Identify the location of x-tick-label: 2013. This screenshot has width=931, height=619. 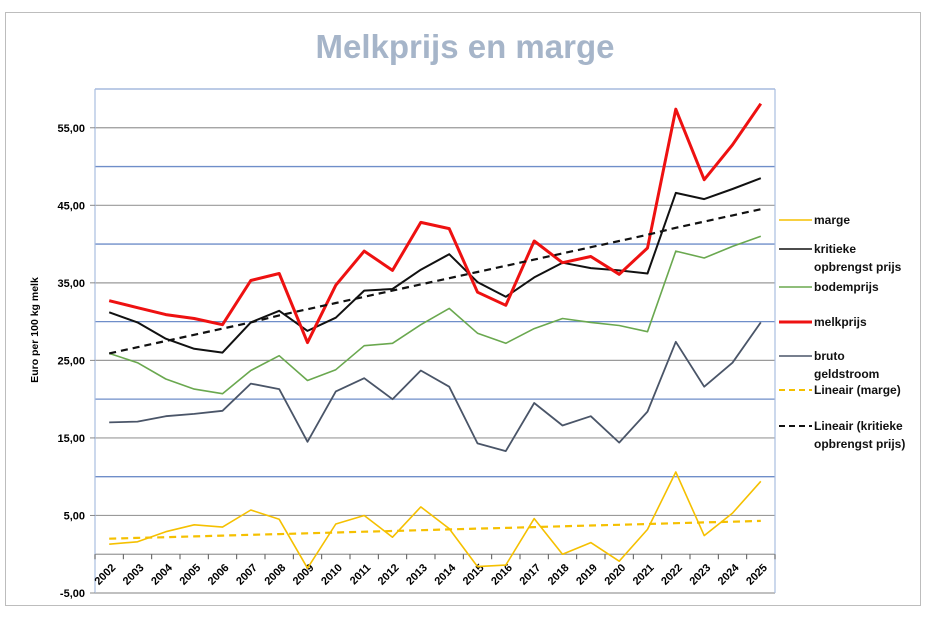
(417, 575).